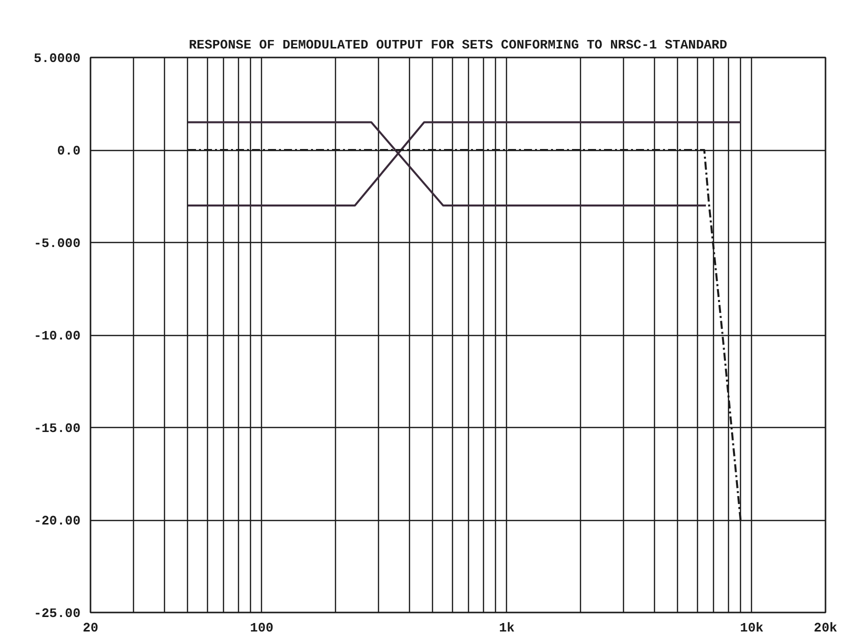 Image resolution: width=853 pixels, height=642 pixels. I want to click on y-tick-label: -20.00, so click(57, 521).